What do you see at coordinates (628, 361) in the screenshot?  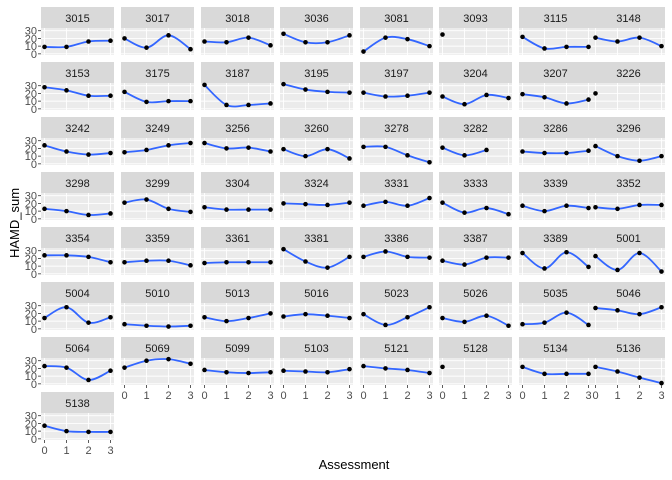 I see `facet-panel-5136: 5136` at bounding box center [628, 361].